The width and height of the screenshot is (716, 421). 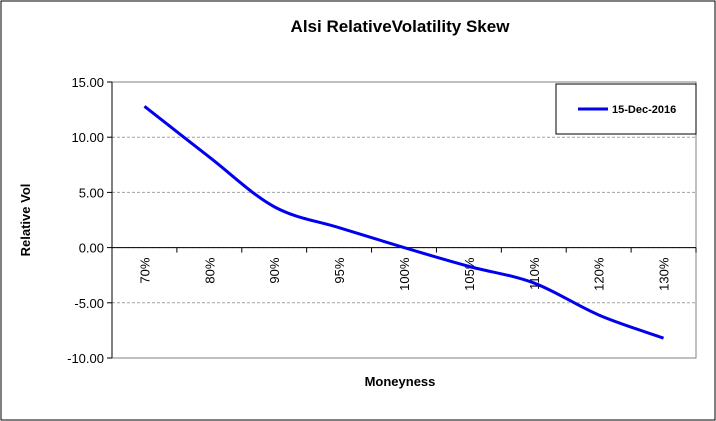 I want to click on x-tick-label: 105%, so click(x=469, y=274).